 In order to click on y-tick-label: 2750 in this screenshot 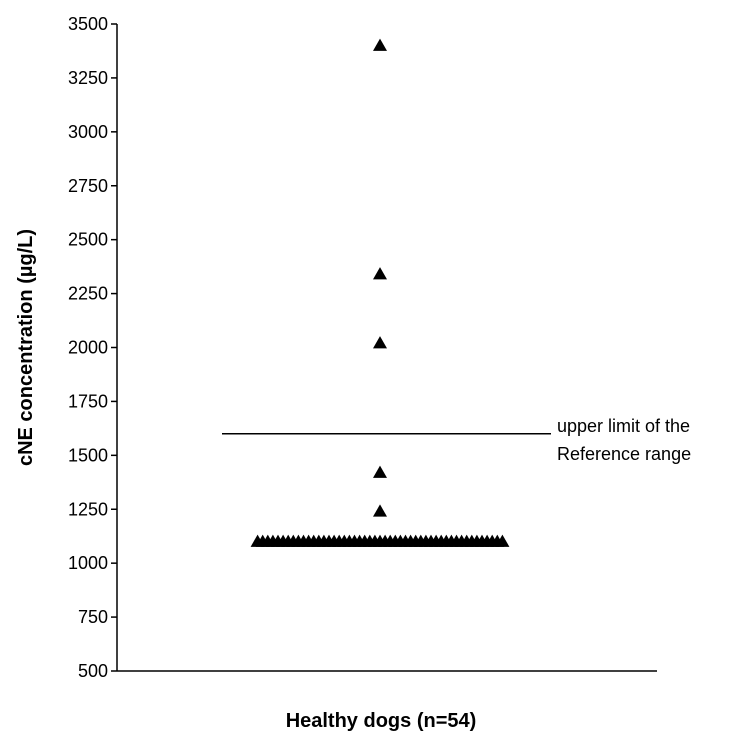, I will do `click(88, 186)`.